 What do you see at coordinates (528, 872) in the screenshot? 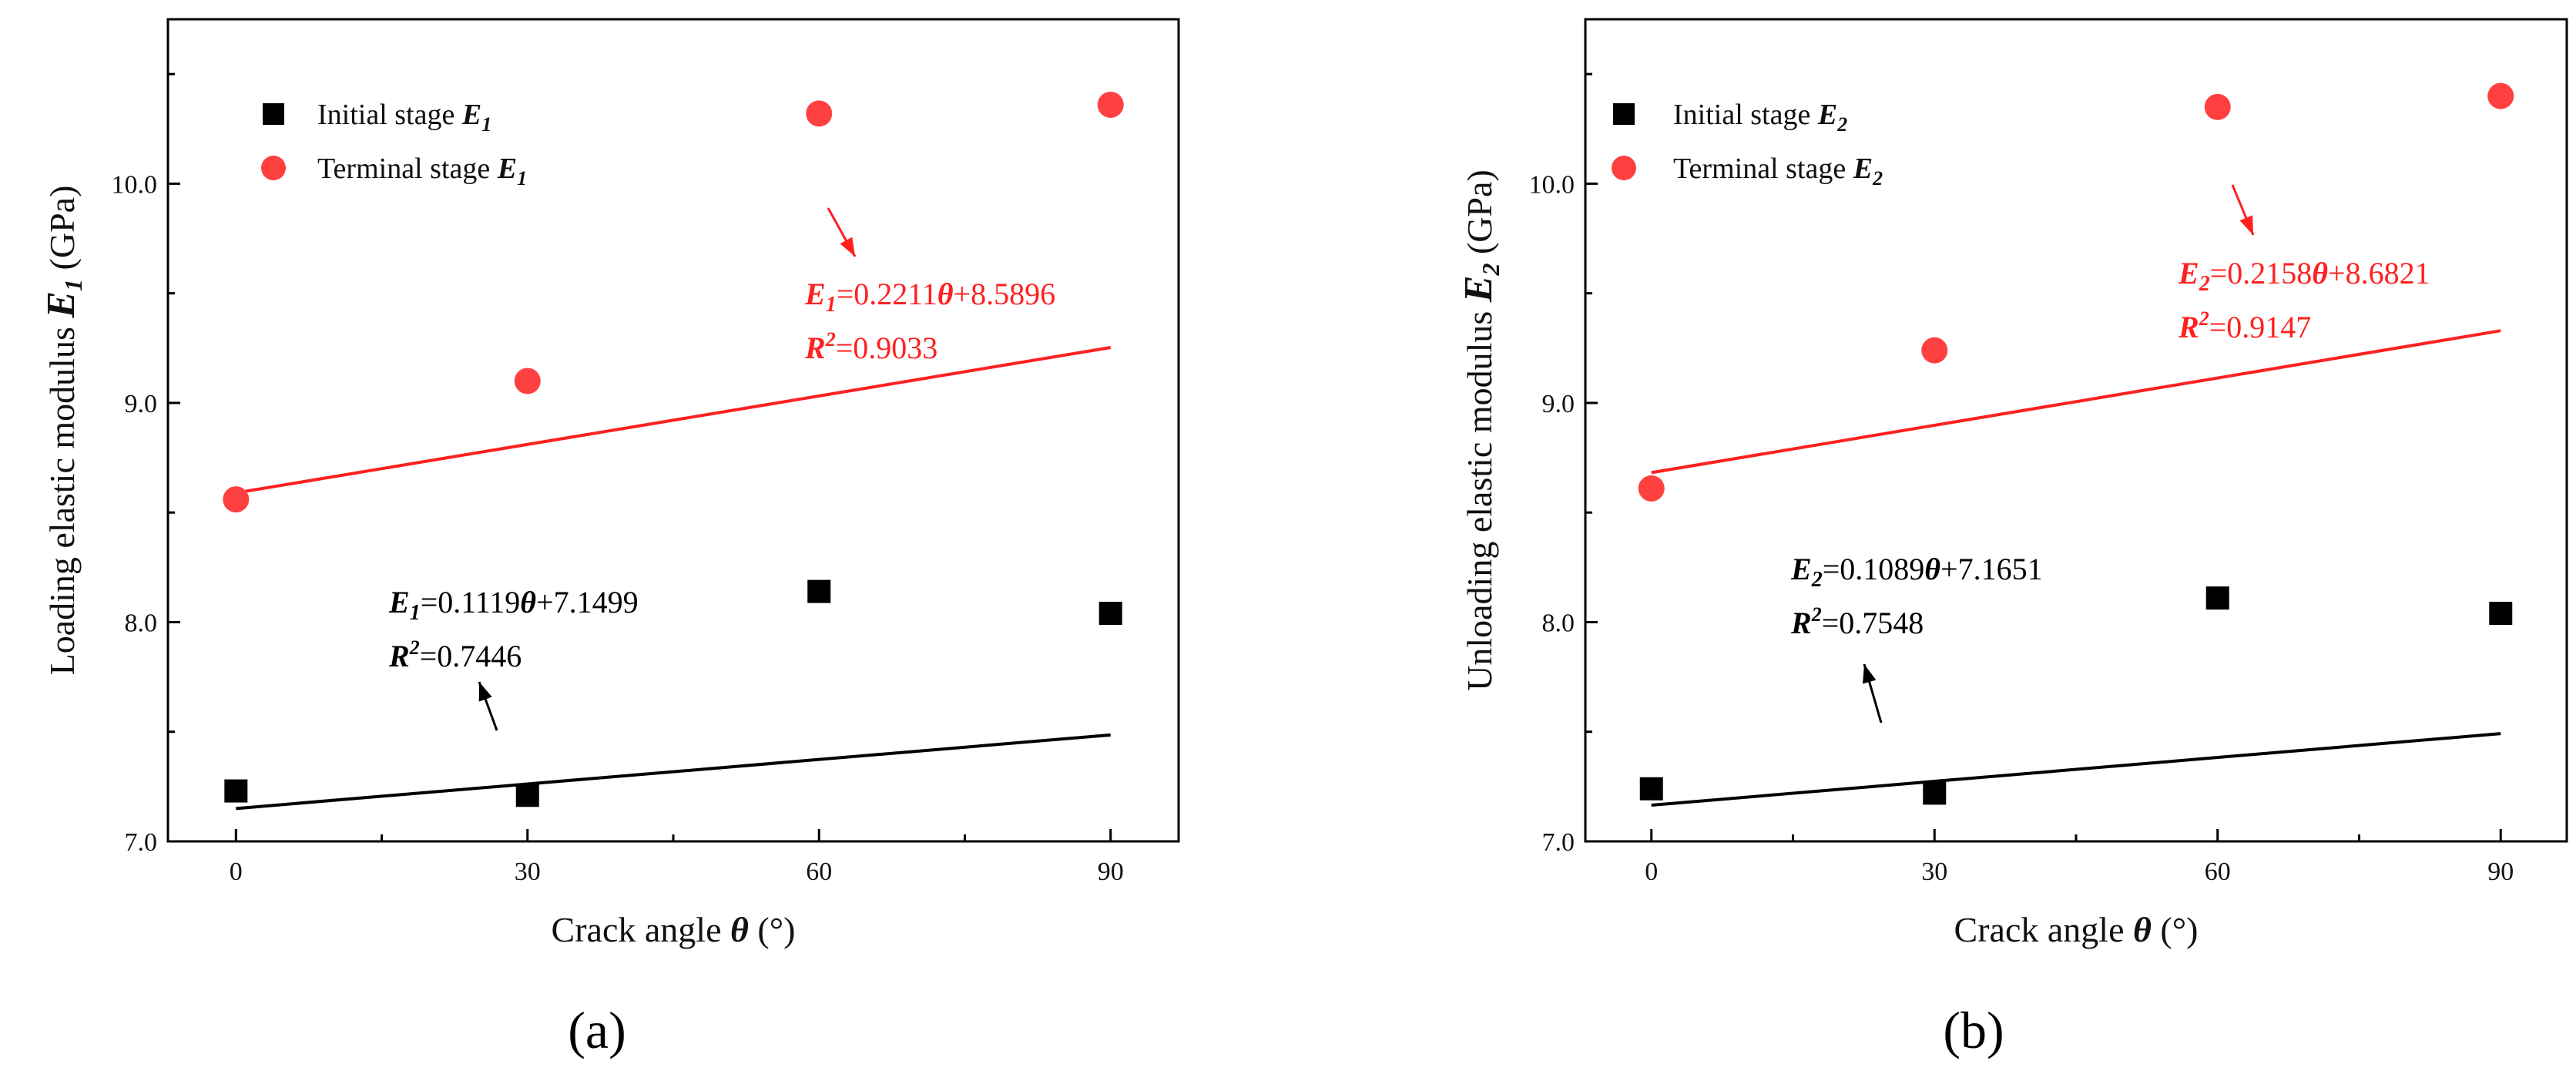
I see `x-tick-label: 30` at bounding box center [528, 872].